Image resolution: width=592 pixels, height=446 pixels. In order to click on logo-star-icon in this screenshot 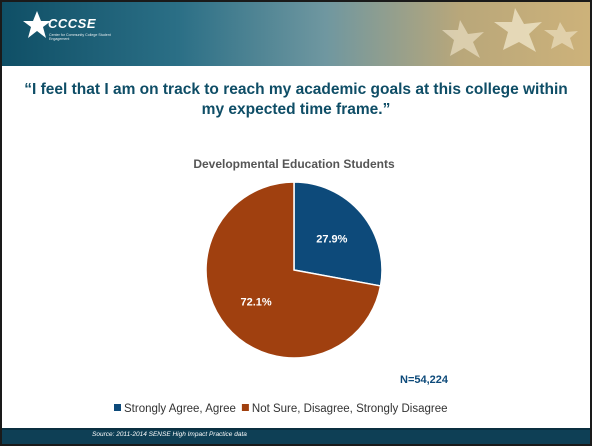, I will do `click(37, 24)`.